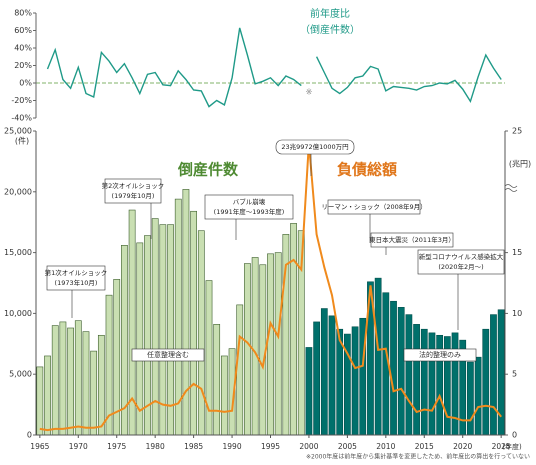 This screenshot has width=536, height=465. I want to click on annotation-text: (1979年10月), so click(133, 195).